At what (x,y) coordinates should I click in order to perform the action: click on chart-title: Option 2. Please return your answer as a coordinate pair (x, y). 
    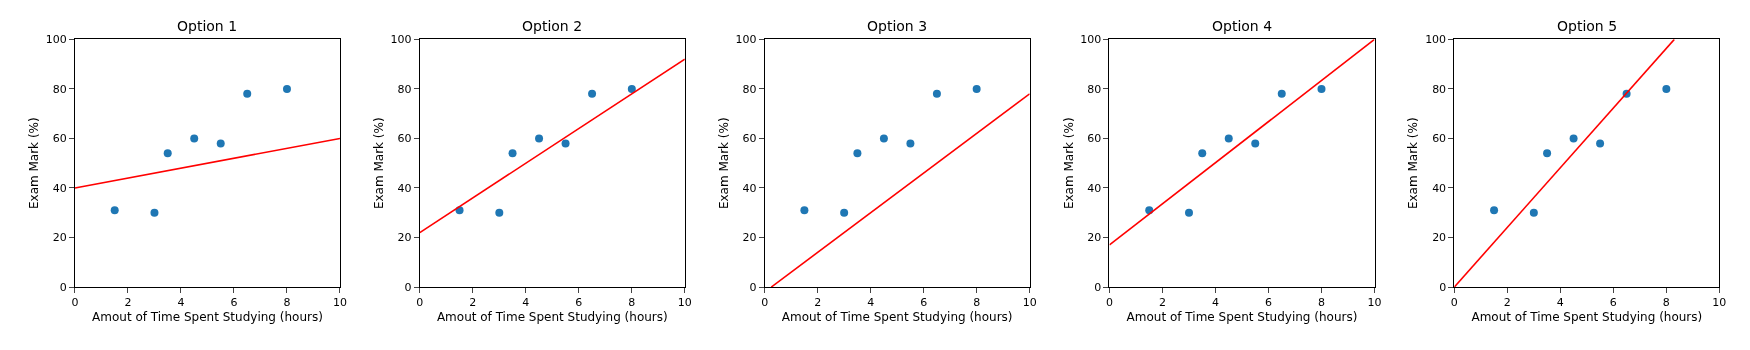
    Looking at the image, I should click on (552, 26).